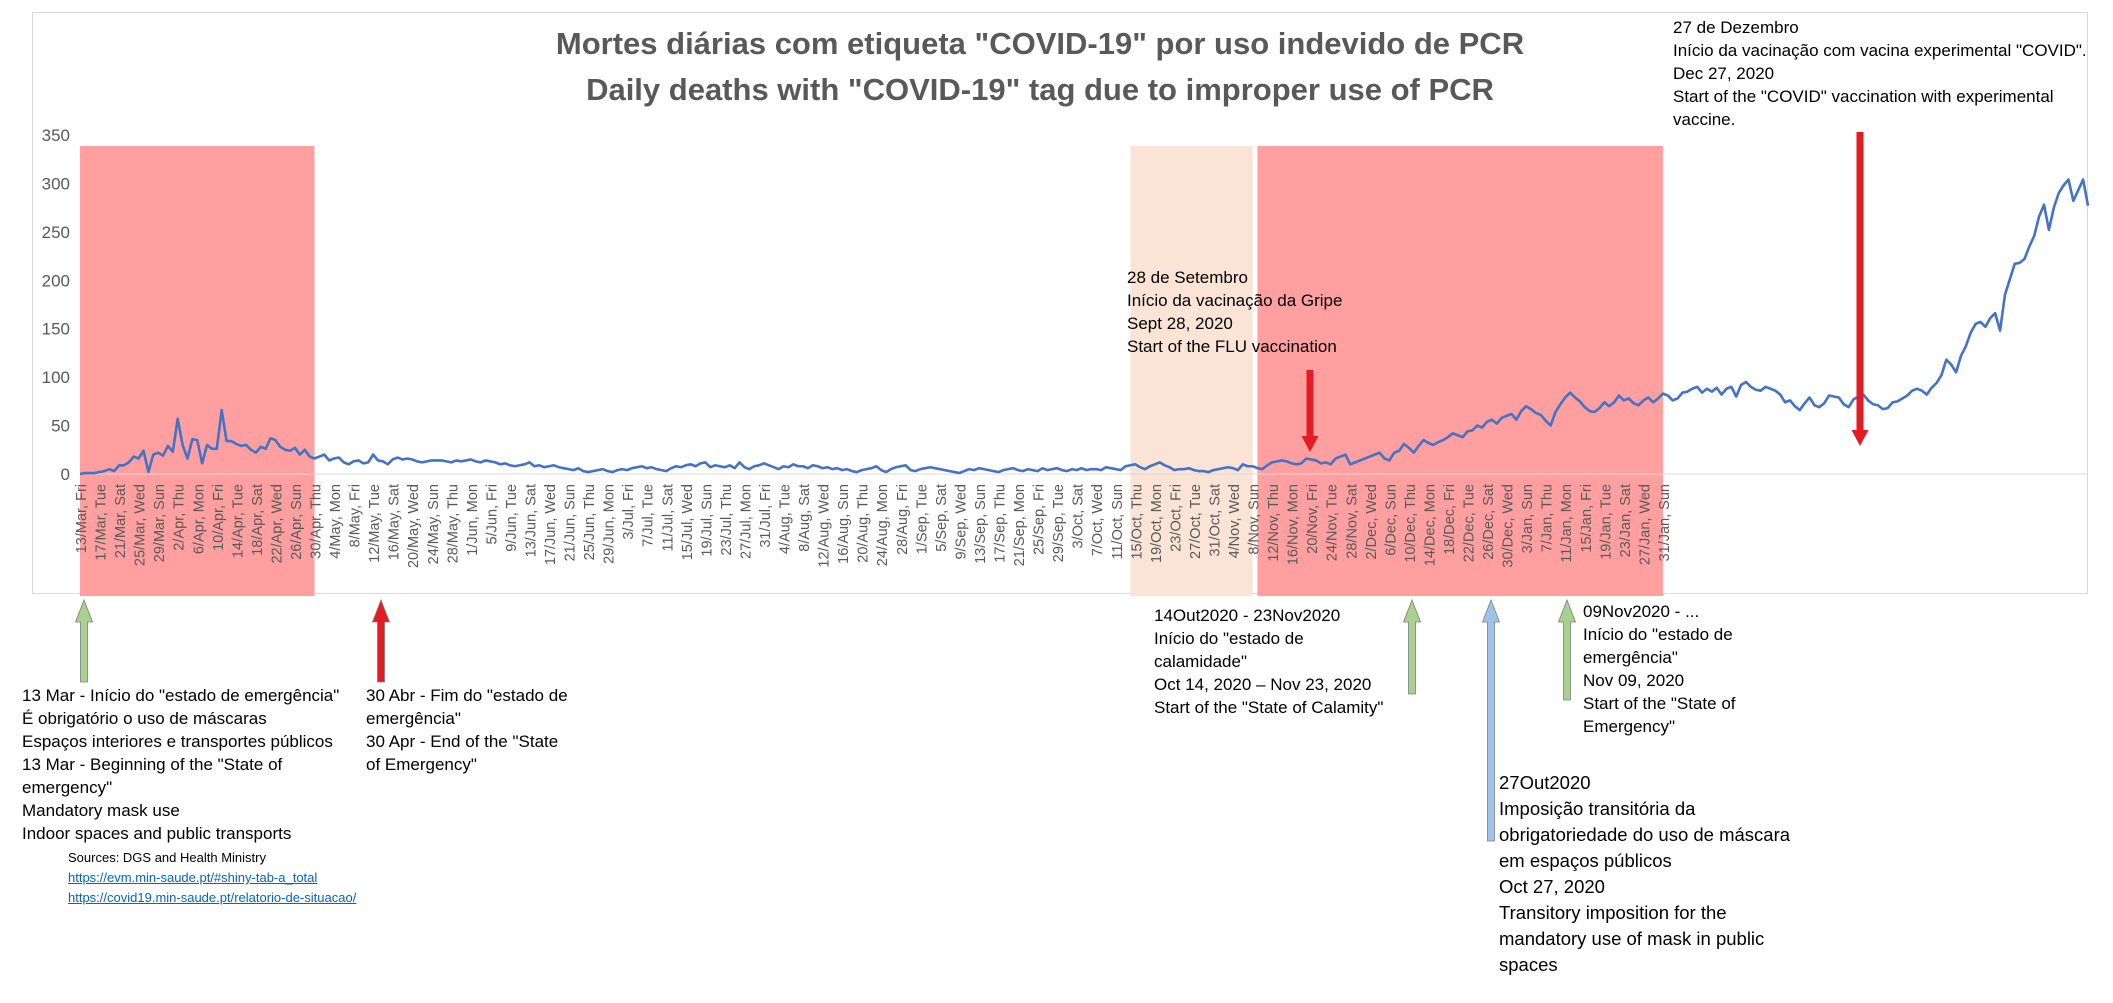 Image resolution: width=2113 pixels, height=1003 pixels. Describe the element at coordinates (1020, 525) in the screenshot. I see `x-tick-label: 21/Sep, Mon` at that location.